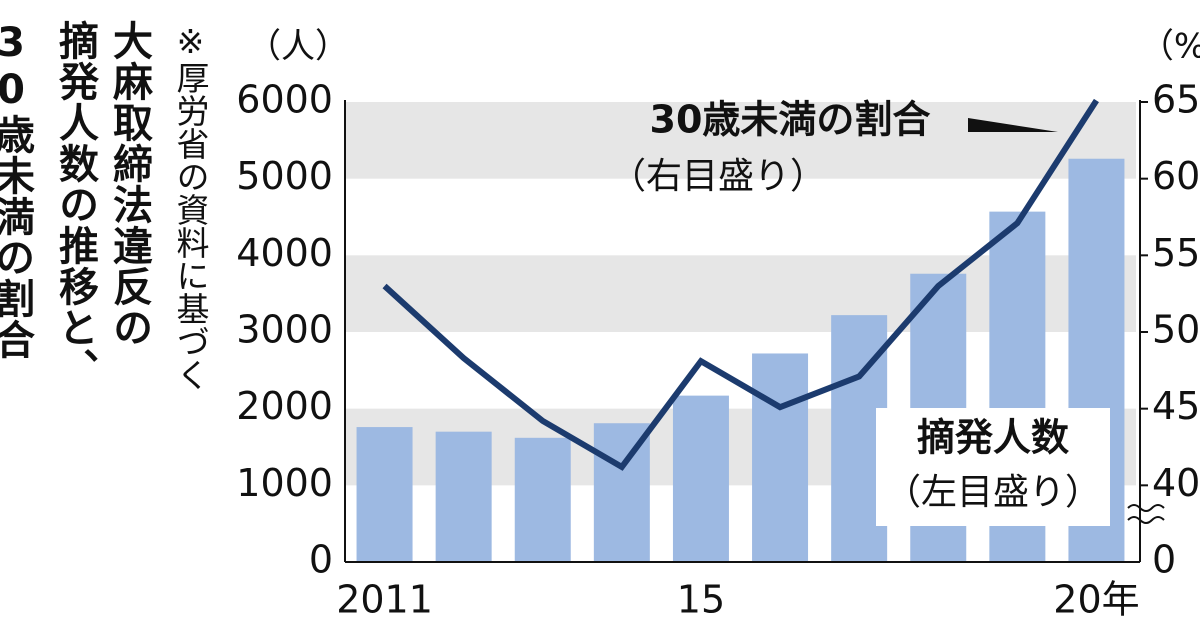 The image size is (1200, 630). Describe the element at coordinates (1146, 514) in the screenshot. I see `axis-break` at that location.